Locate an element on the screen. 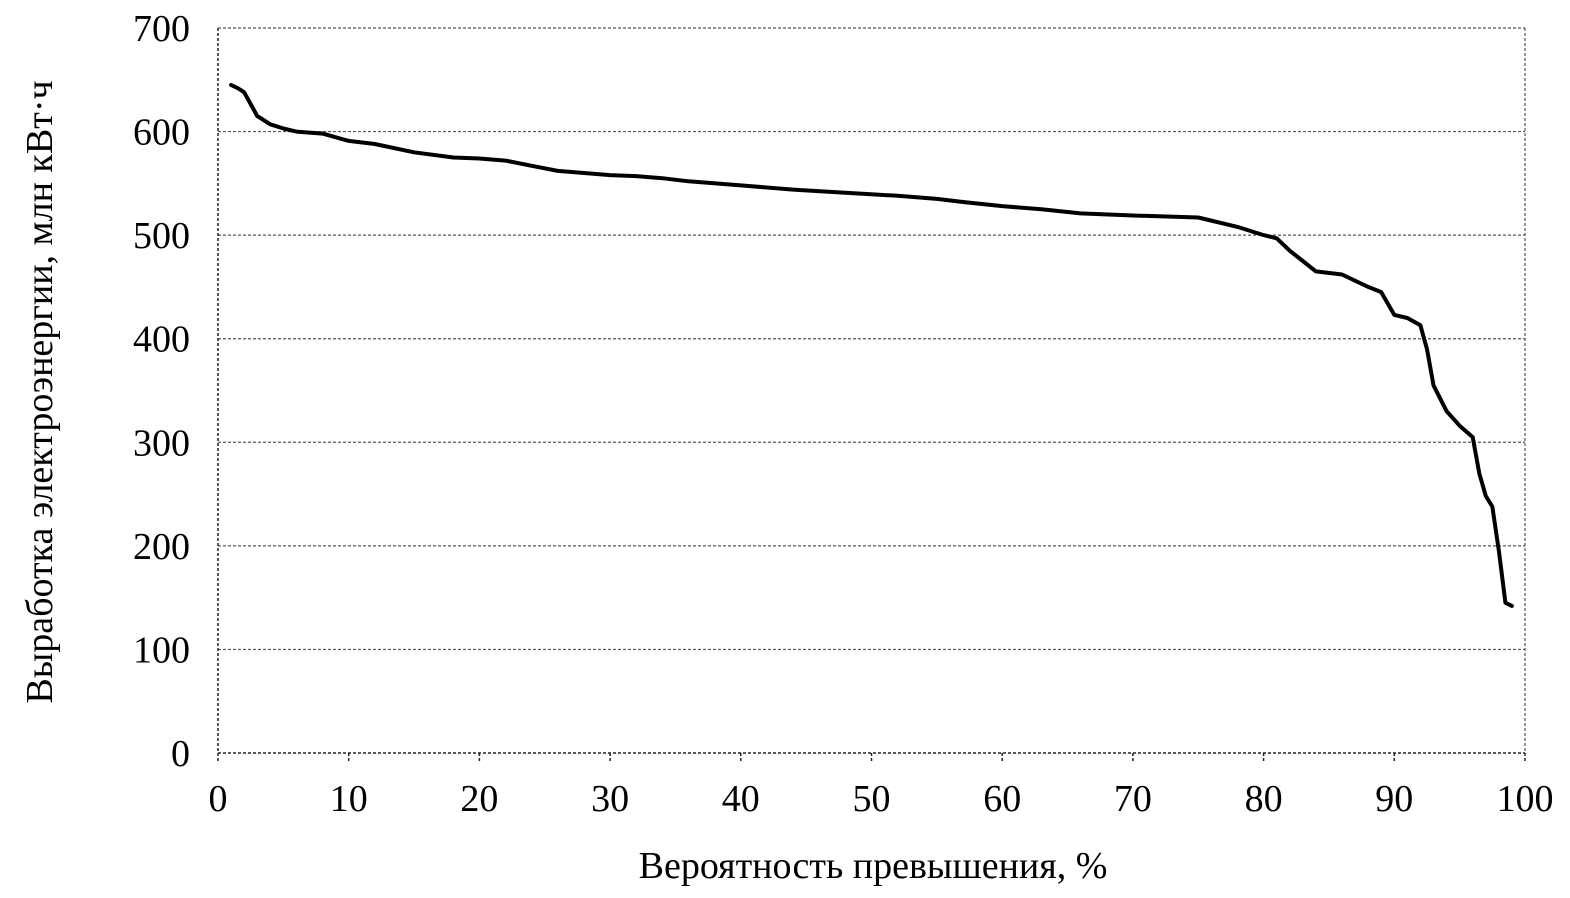 This screenshot has width=1570, height=898. x-axis-title: Вероятность превышения, % is located at coordinates (873, 866).